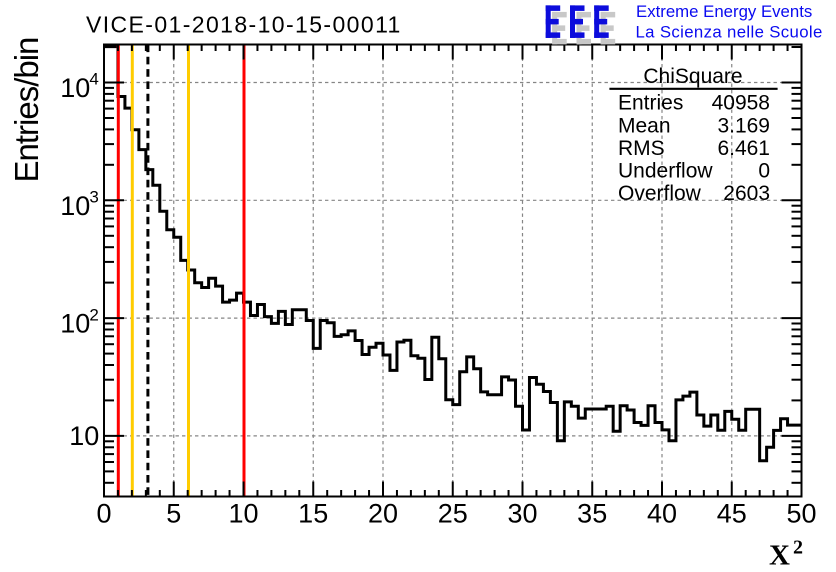 This screenshot has height=572, width=836. I want to click on svg-text: Mean, so click(644, 125).